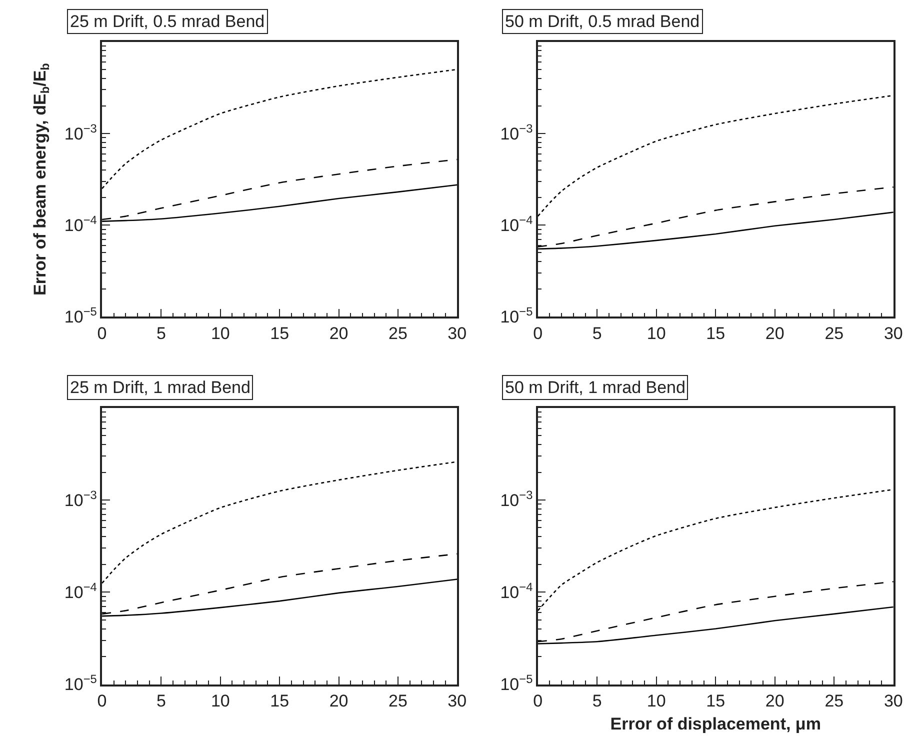 This screenshot has height=747, width=907. Describe the element at coordinates (160, 387) in the screenshot. I see `chart-title: 25 m Drift, 1 mrad Bend` at that location.